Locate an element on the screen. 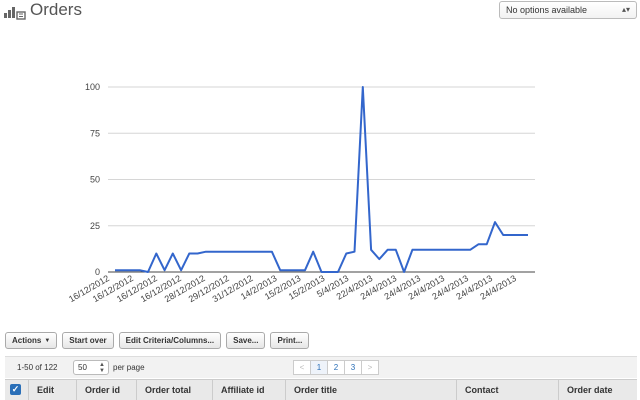 The image size is (640, 400). y-tick-label: 0 is located at coordinates (97, 272).